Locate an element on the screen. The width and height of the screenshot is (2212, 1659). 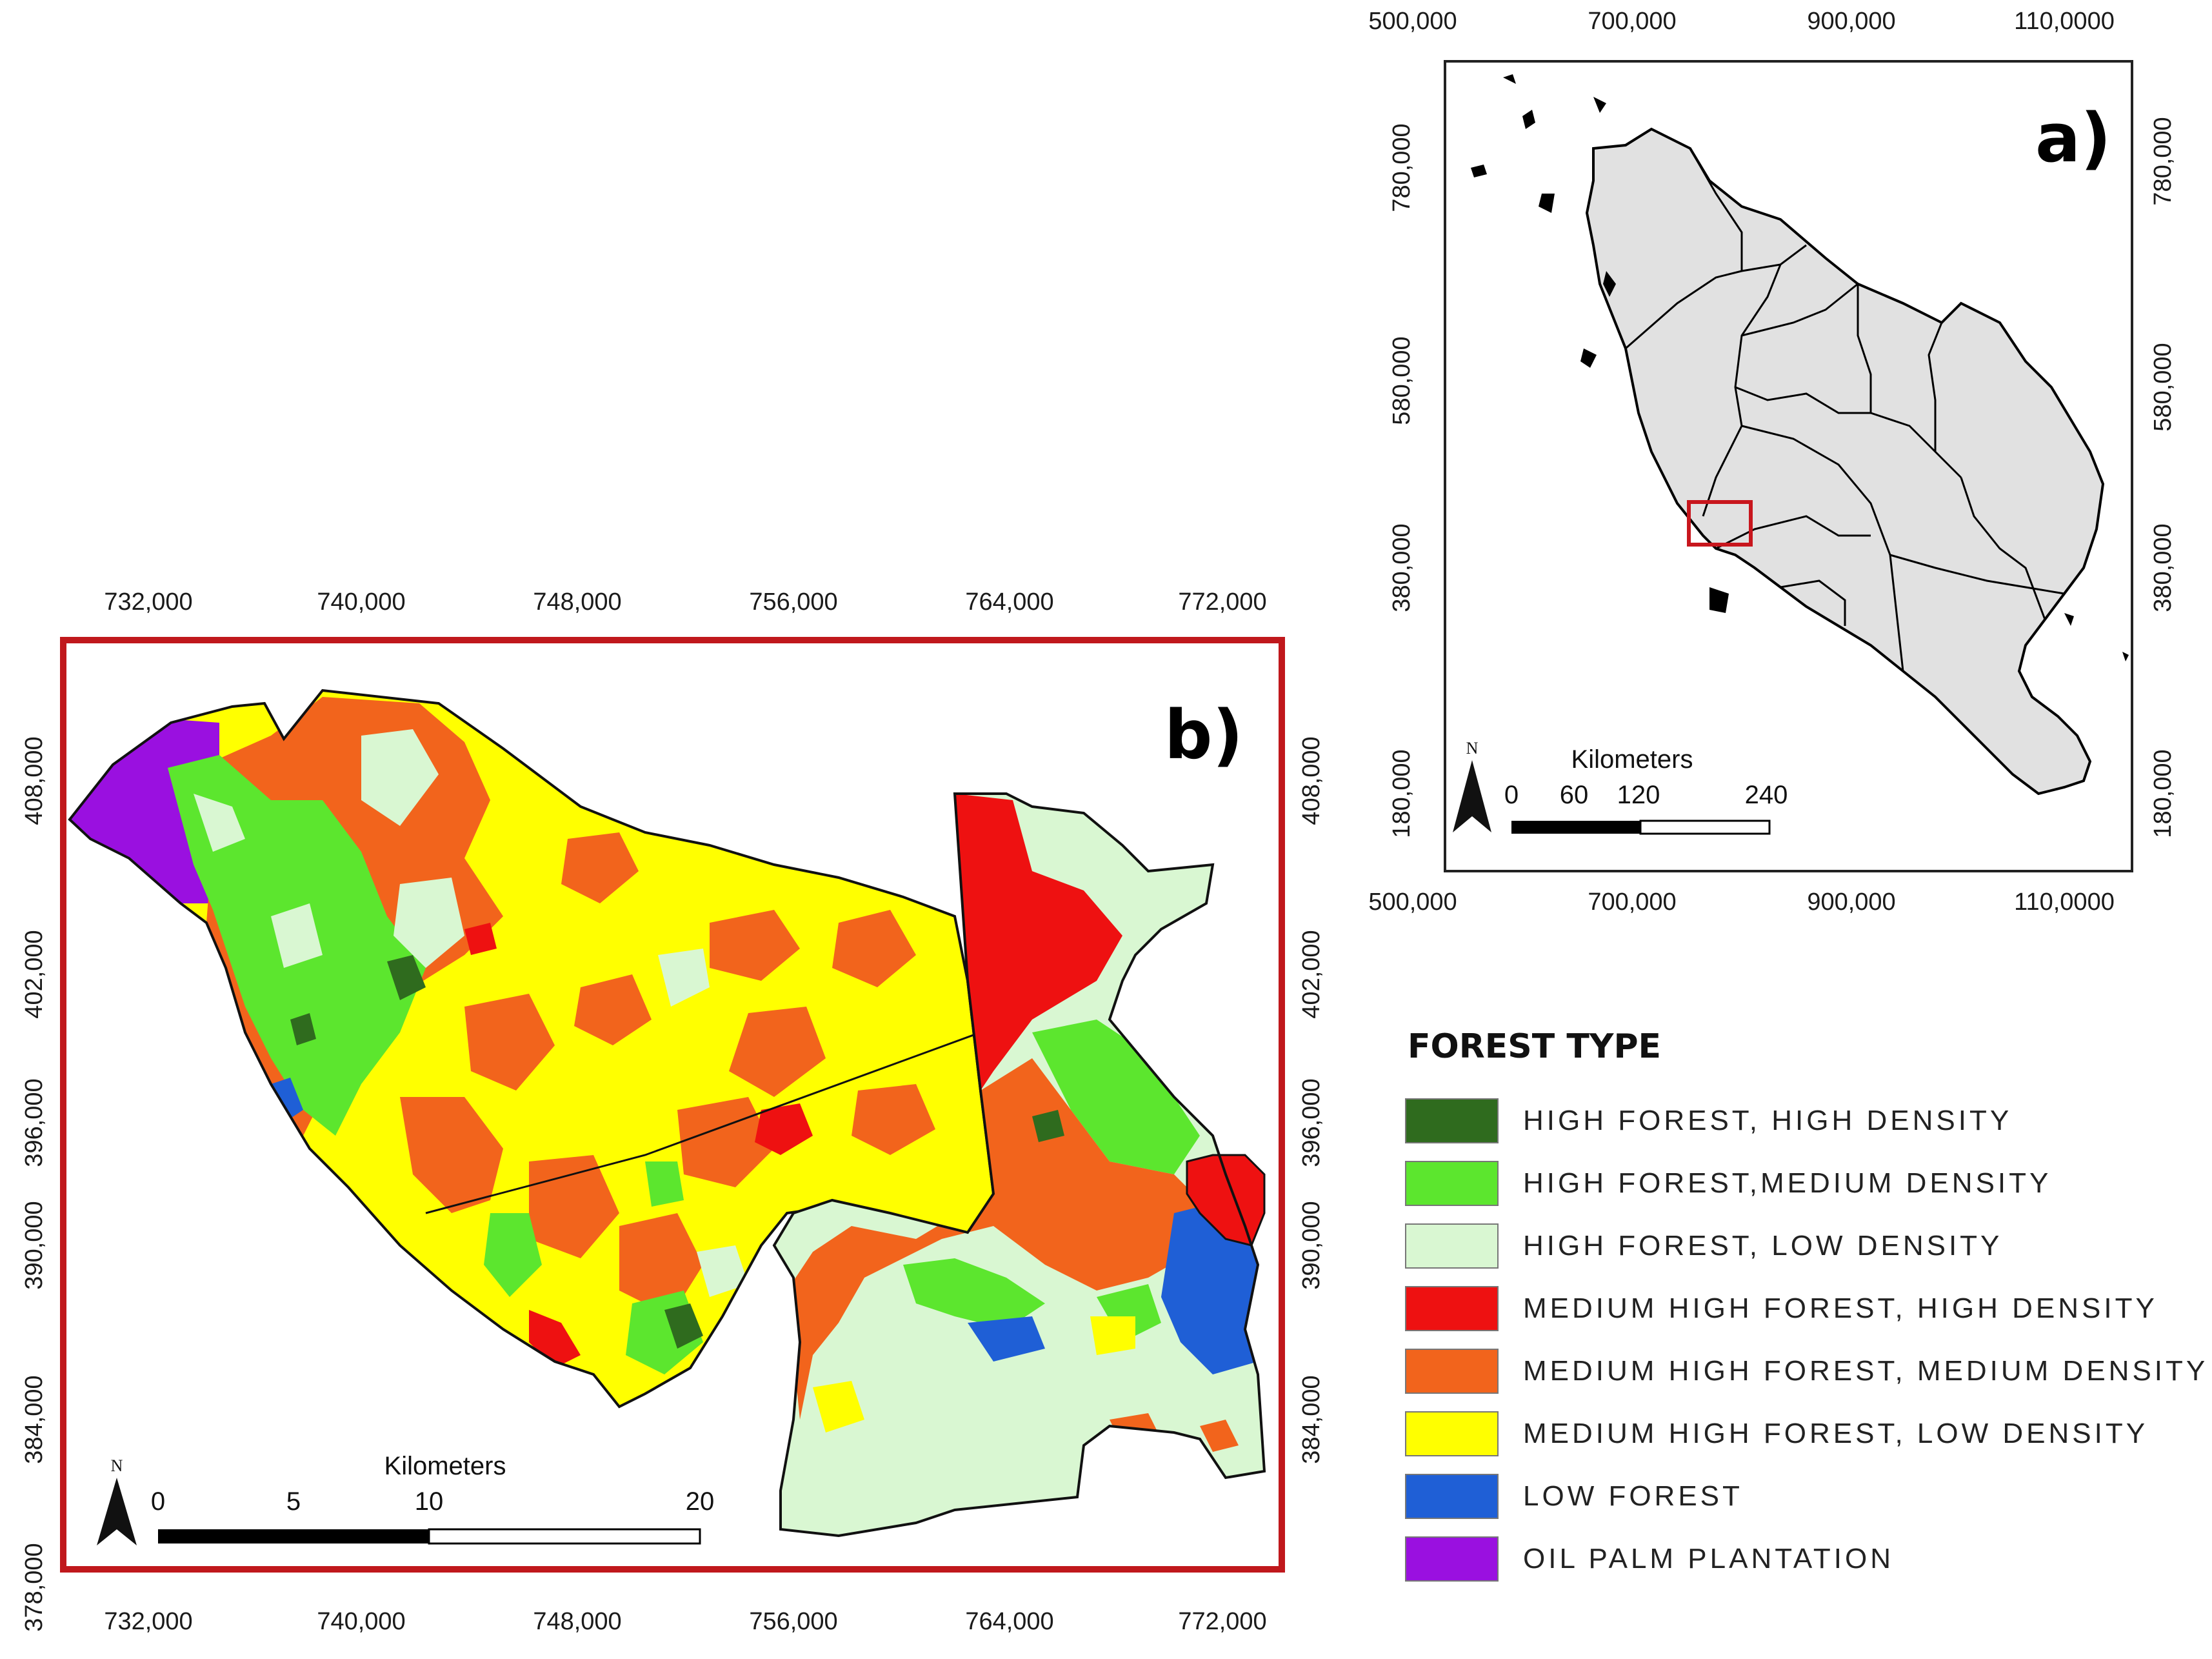
high-forest-low-area is located at coordinates (329, 848).